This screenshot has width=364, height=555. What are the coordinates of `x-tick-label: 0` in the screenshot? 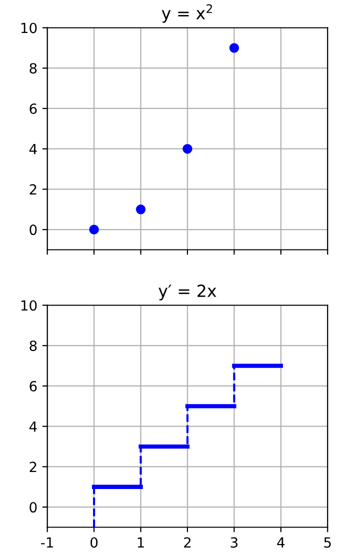 It's located at (94, 542).